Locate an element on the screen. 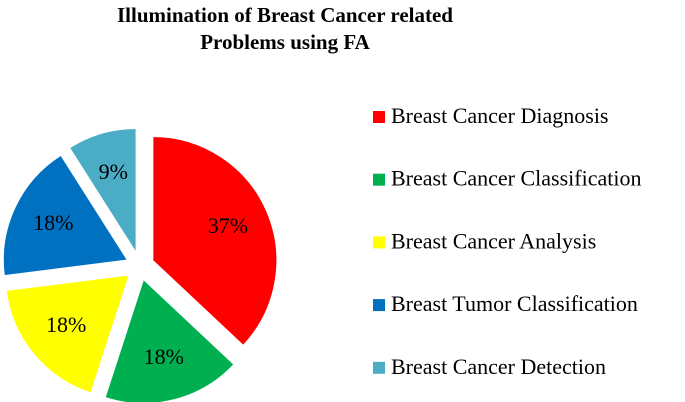 This screenshot has height=402, width=685. legend-label: Breast Cancer Classification is located at coordinates (516, 178).